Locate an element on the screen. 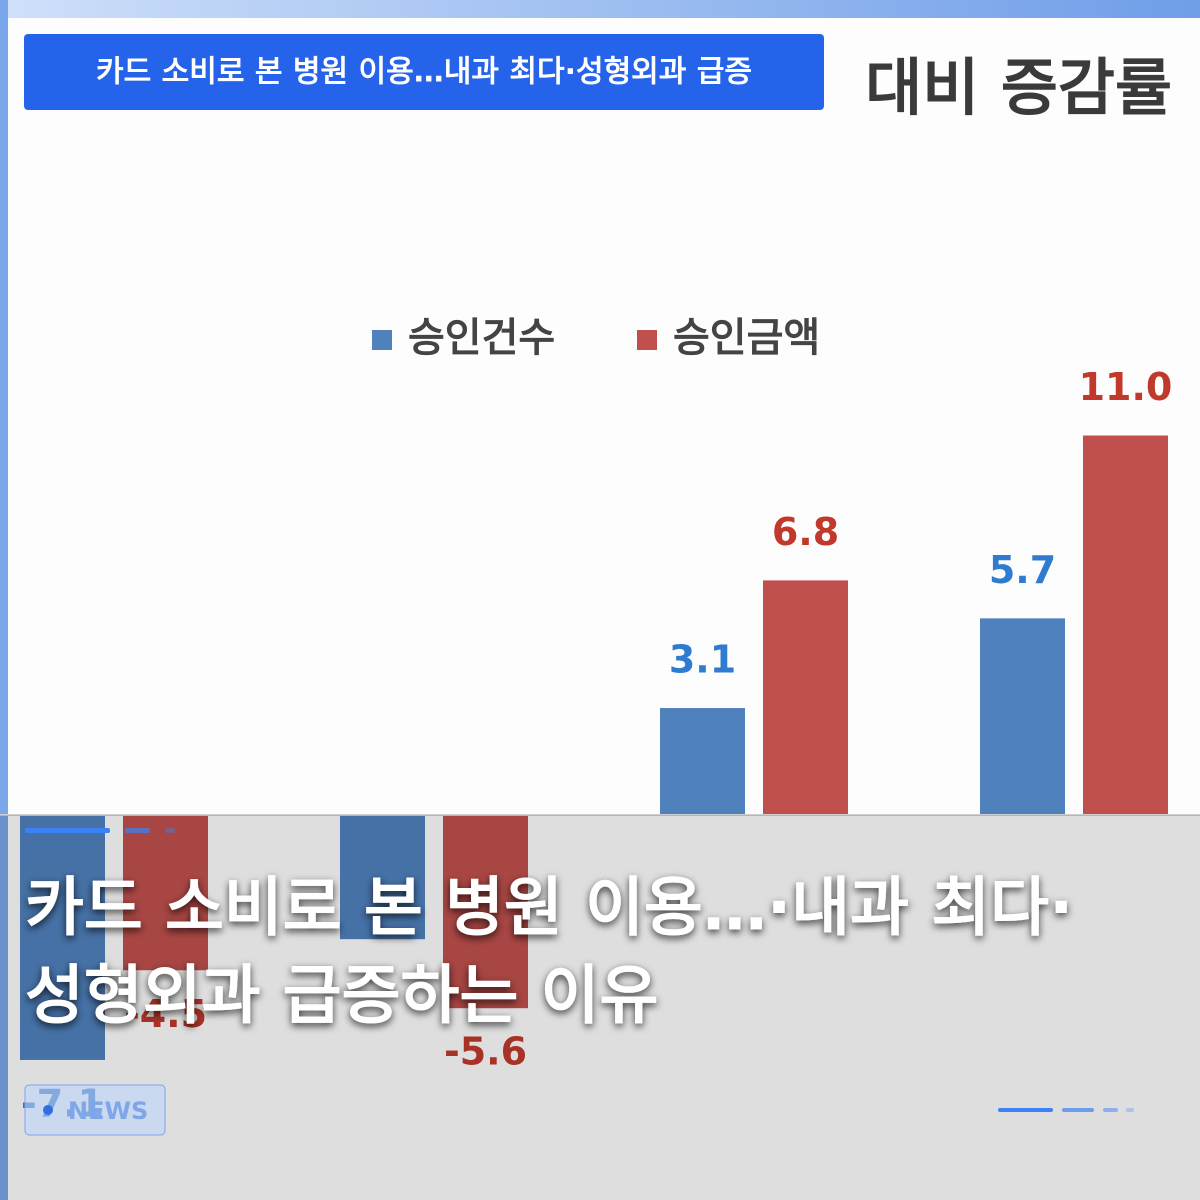  legend-label: 승인건수 is located at coordinates (481, 338).